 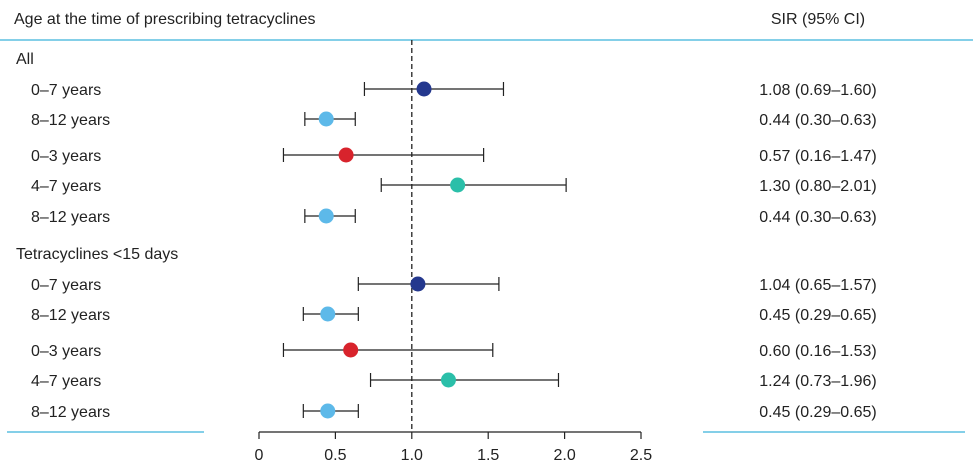 I want to click on group-header: Tetracyclines <15 days, so click(x=97, y=254).